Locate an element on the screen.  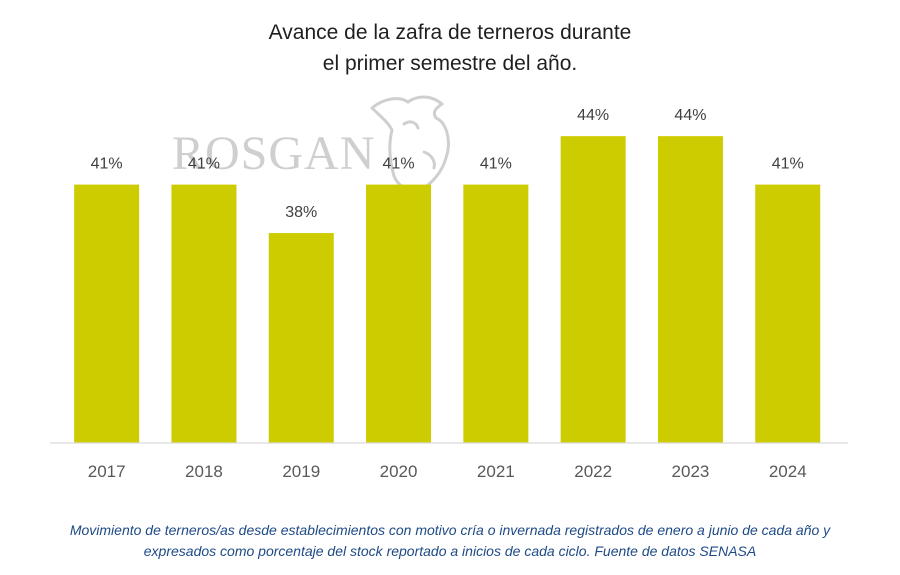
value-label-2019: 38% is located at coordinates (301, 212).